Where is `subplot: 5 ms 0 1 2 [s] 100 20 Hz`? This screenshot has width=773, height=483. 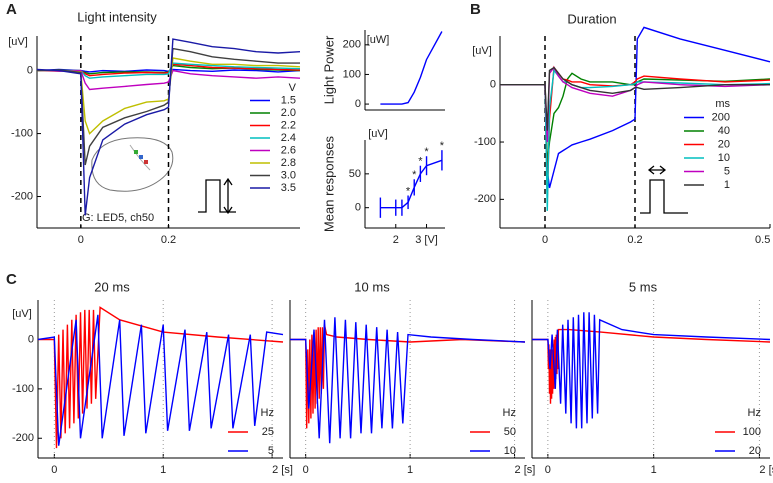
subplot: 5 ms 0 1 2 [s] 100 20 Hz is located at coordinates (652, 377).